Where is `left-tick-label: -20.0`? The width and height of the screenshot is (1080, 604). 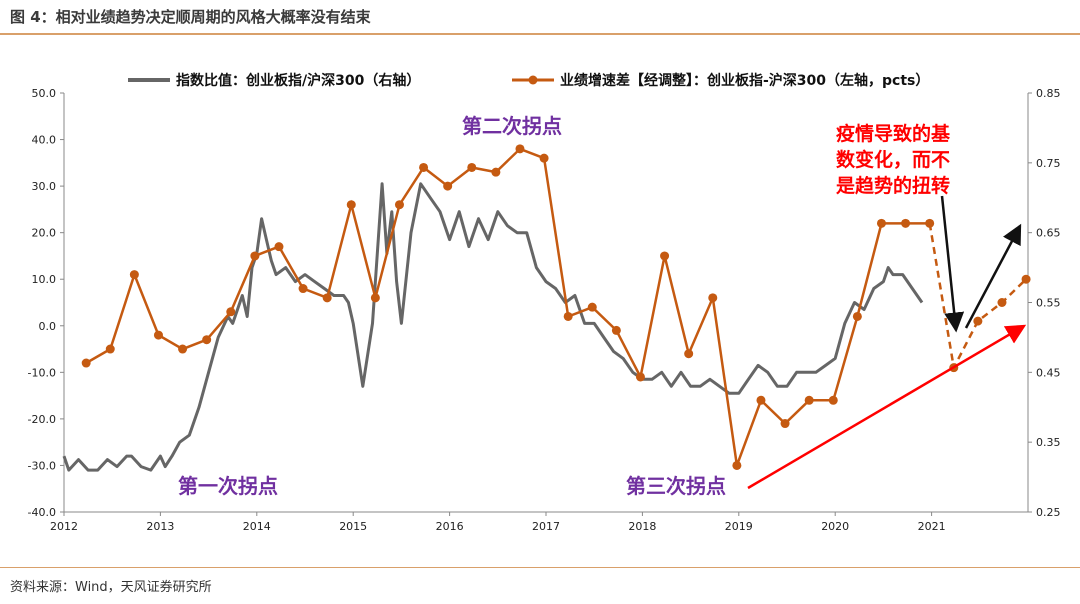
left-tick-label: -20.0 is located at coordinates (42, 419).